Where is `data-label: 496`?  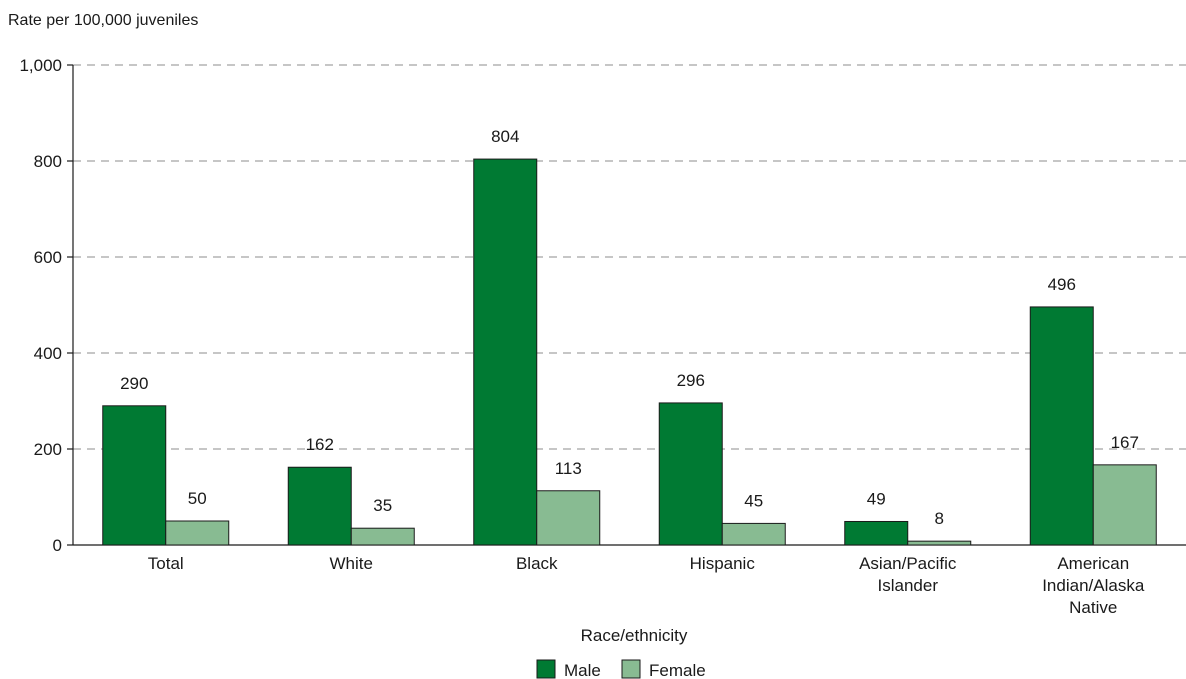 data-label: 496 is located at coordinates (1062, 284).